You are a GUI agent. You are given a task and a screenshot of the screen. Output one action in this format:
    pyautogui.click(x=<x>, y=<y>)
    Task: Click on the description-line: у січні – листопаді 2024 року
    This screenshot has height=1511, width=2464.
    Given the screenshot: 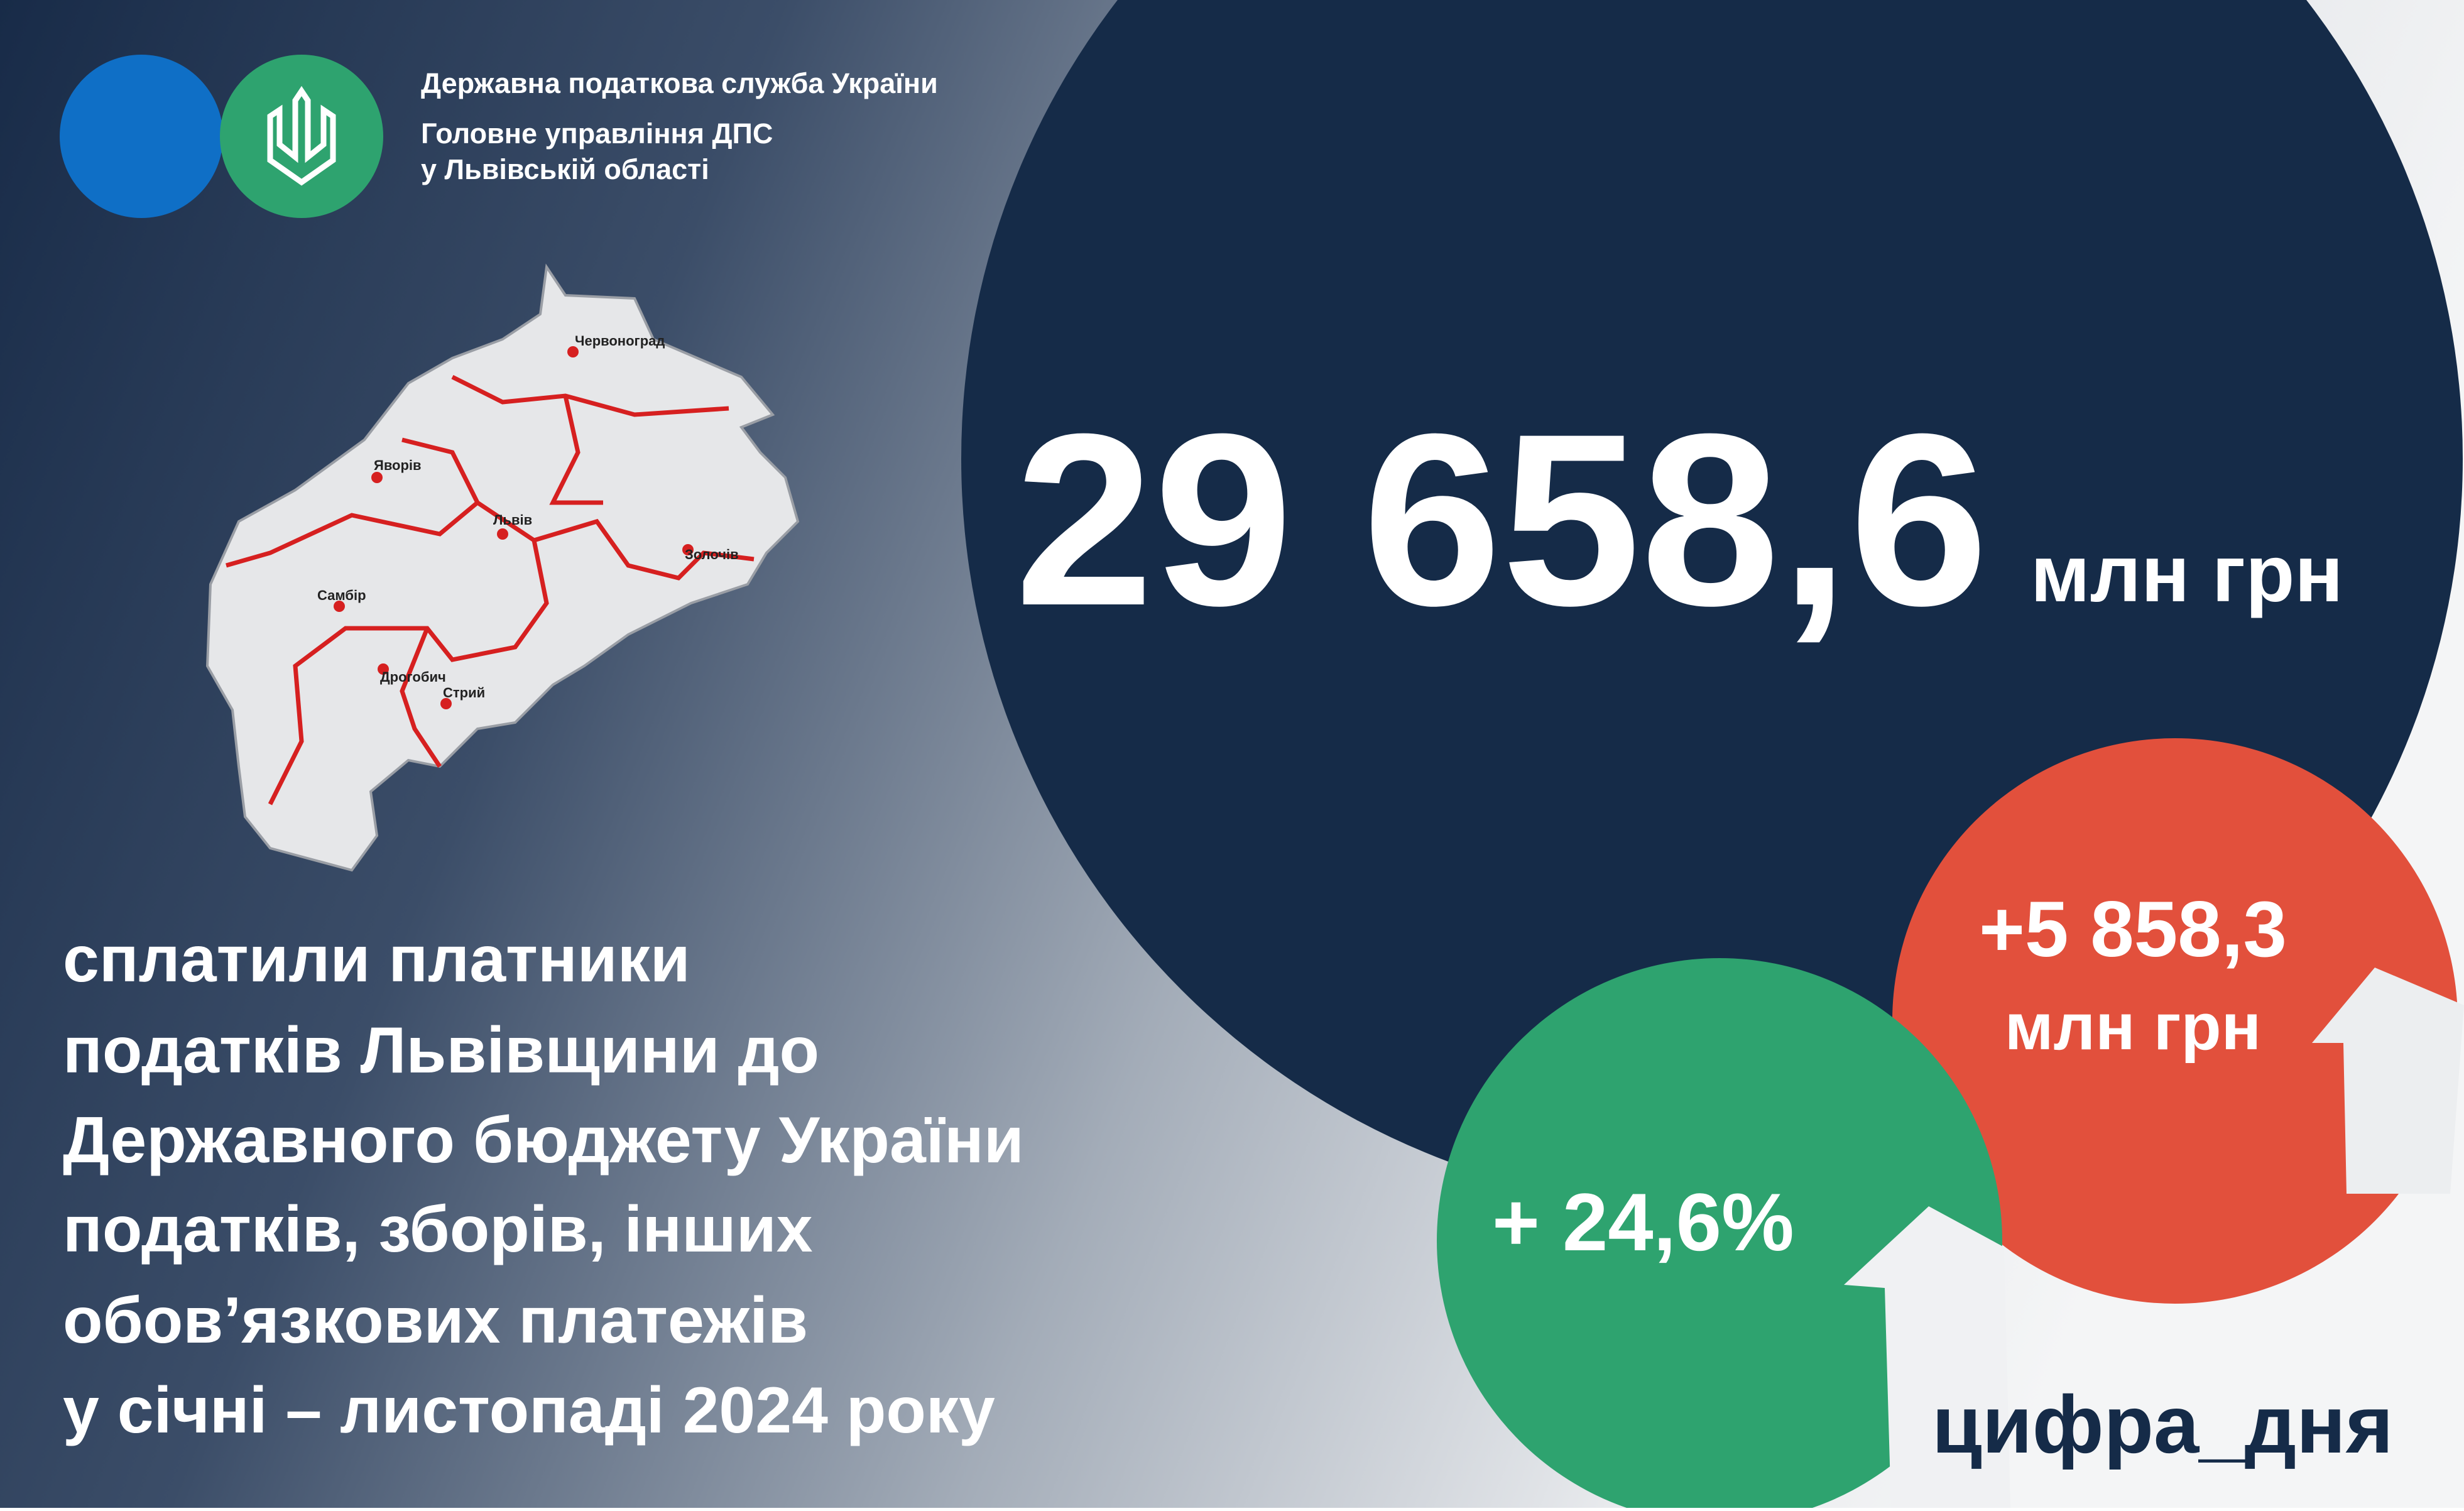 What is the action you would take?
    pyautogui.click(x=529, y=1410)
    